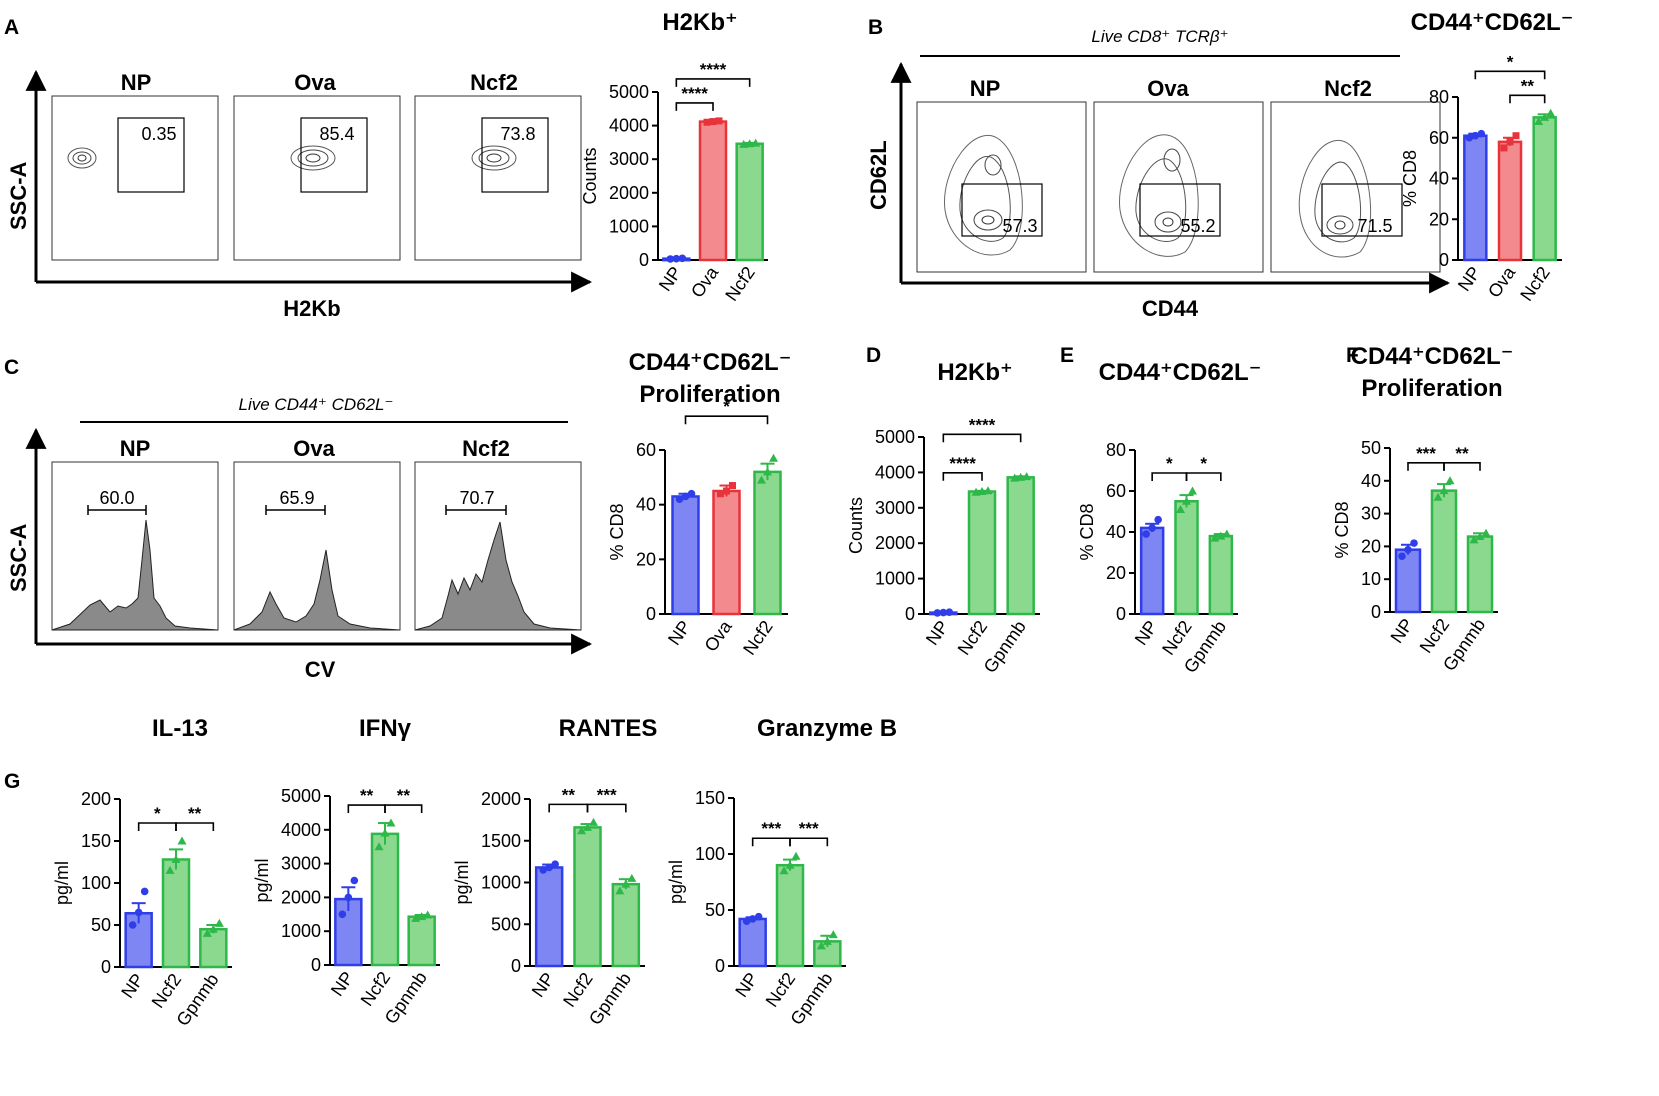  What do you see at coordinates (315, 82) in the screenshot?
I see `flow-a-sample-ova: Ova` at bounding box center [315, 82].